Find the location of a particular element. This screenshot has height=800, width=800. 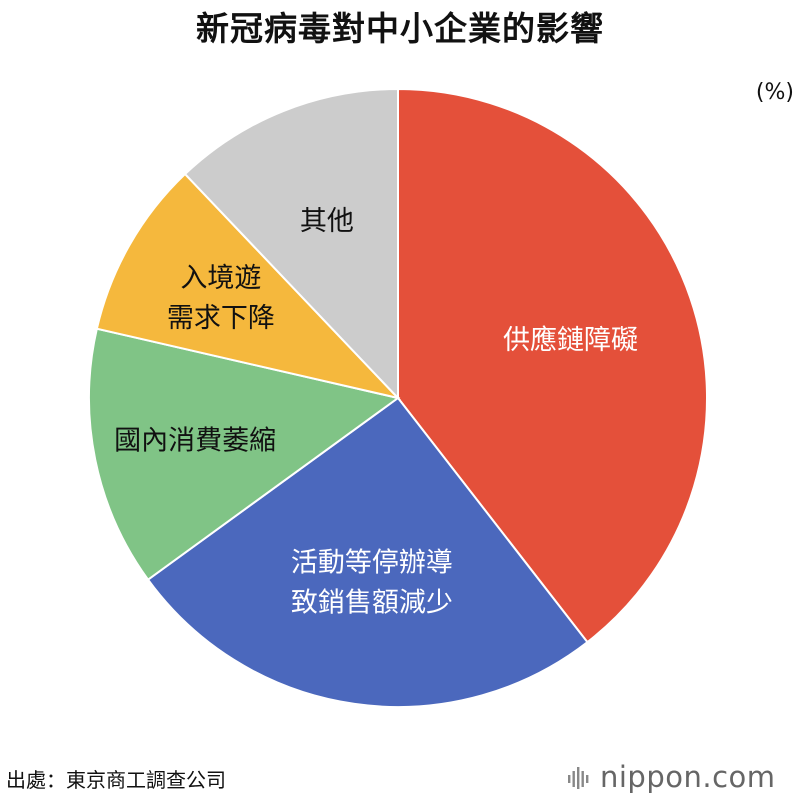

pie-label-4: 其他 is located at coordinates (327, 221).